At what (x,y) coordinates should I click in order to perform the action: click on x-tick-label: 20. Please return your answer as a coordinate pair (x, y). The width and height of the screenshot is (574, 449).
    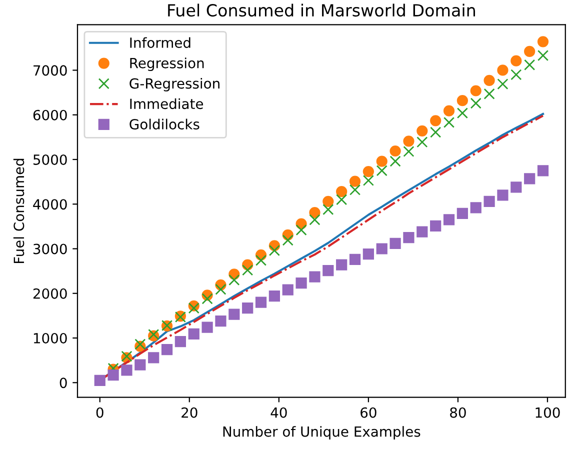
    Looking at the image, I should click on (190, 412).